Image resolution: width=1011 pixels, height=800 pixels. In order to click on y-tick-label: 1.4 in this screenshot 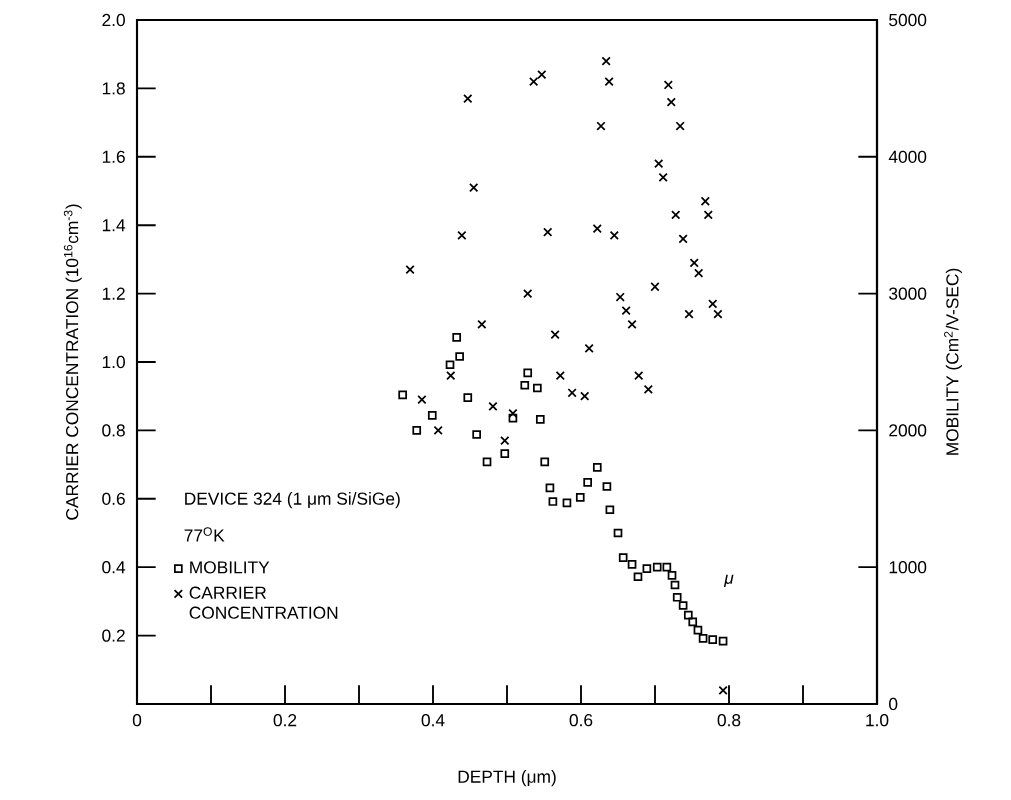, I will do `click(114, 225)`.